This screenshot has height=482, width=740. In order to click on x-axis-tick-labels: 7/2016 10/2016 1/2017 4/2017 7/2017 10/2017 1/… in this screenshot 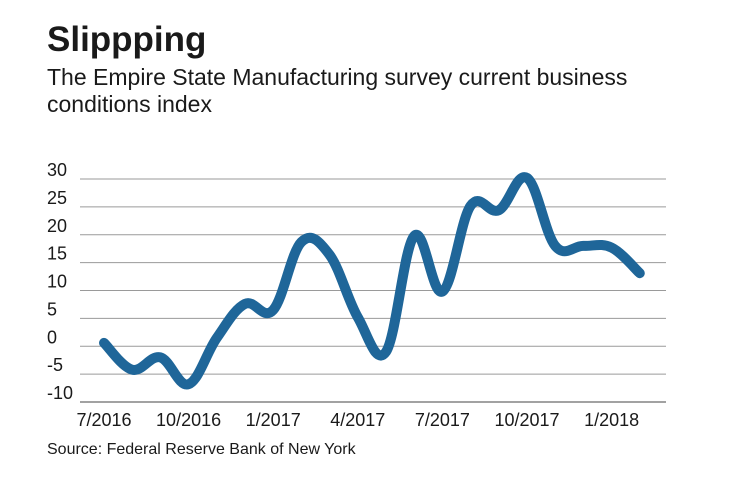, I will do `click(357, 420)`.